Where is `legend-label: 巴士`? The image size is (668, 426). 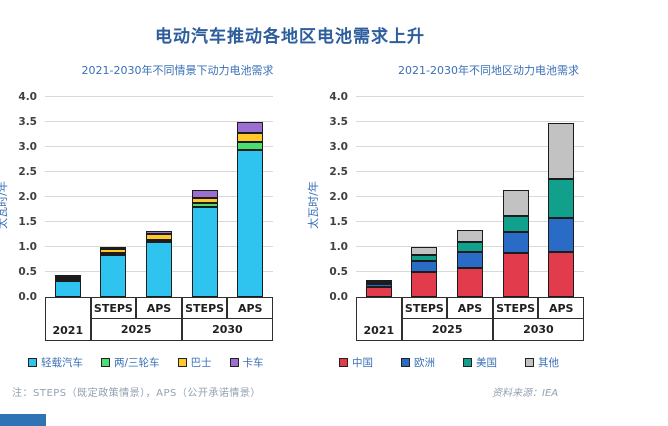 legend-label: 巴士 is located at coordinates (201, 363).